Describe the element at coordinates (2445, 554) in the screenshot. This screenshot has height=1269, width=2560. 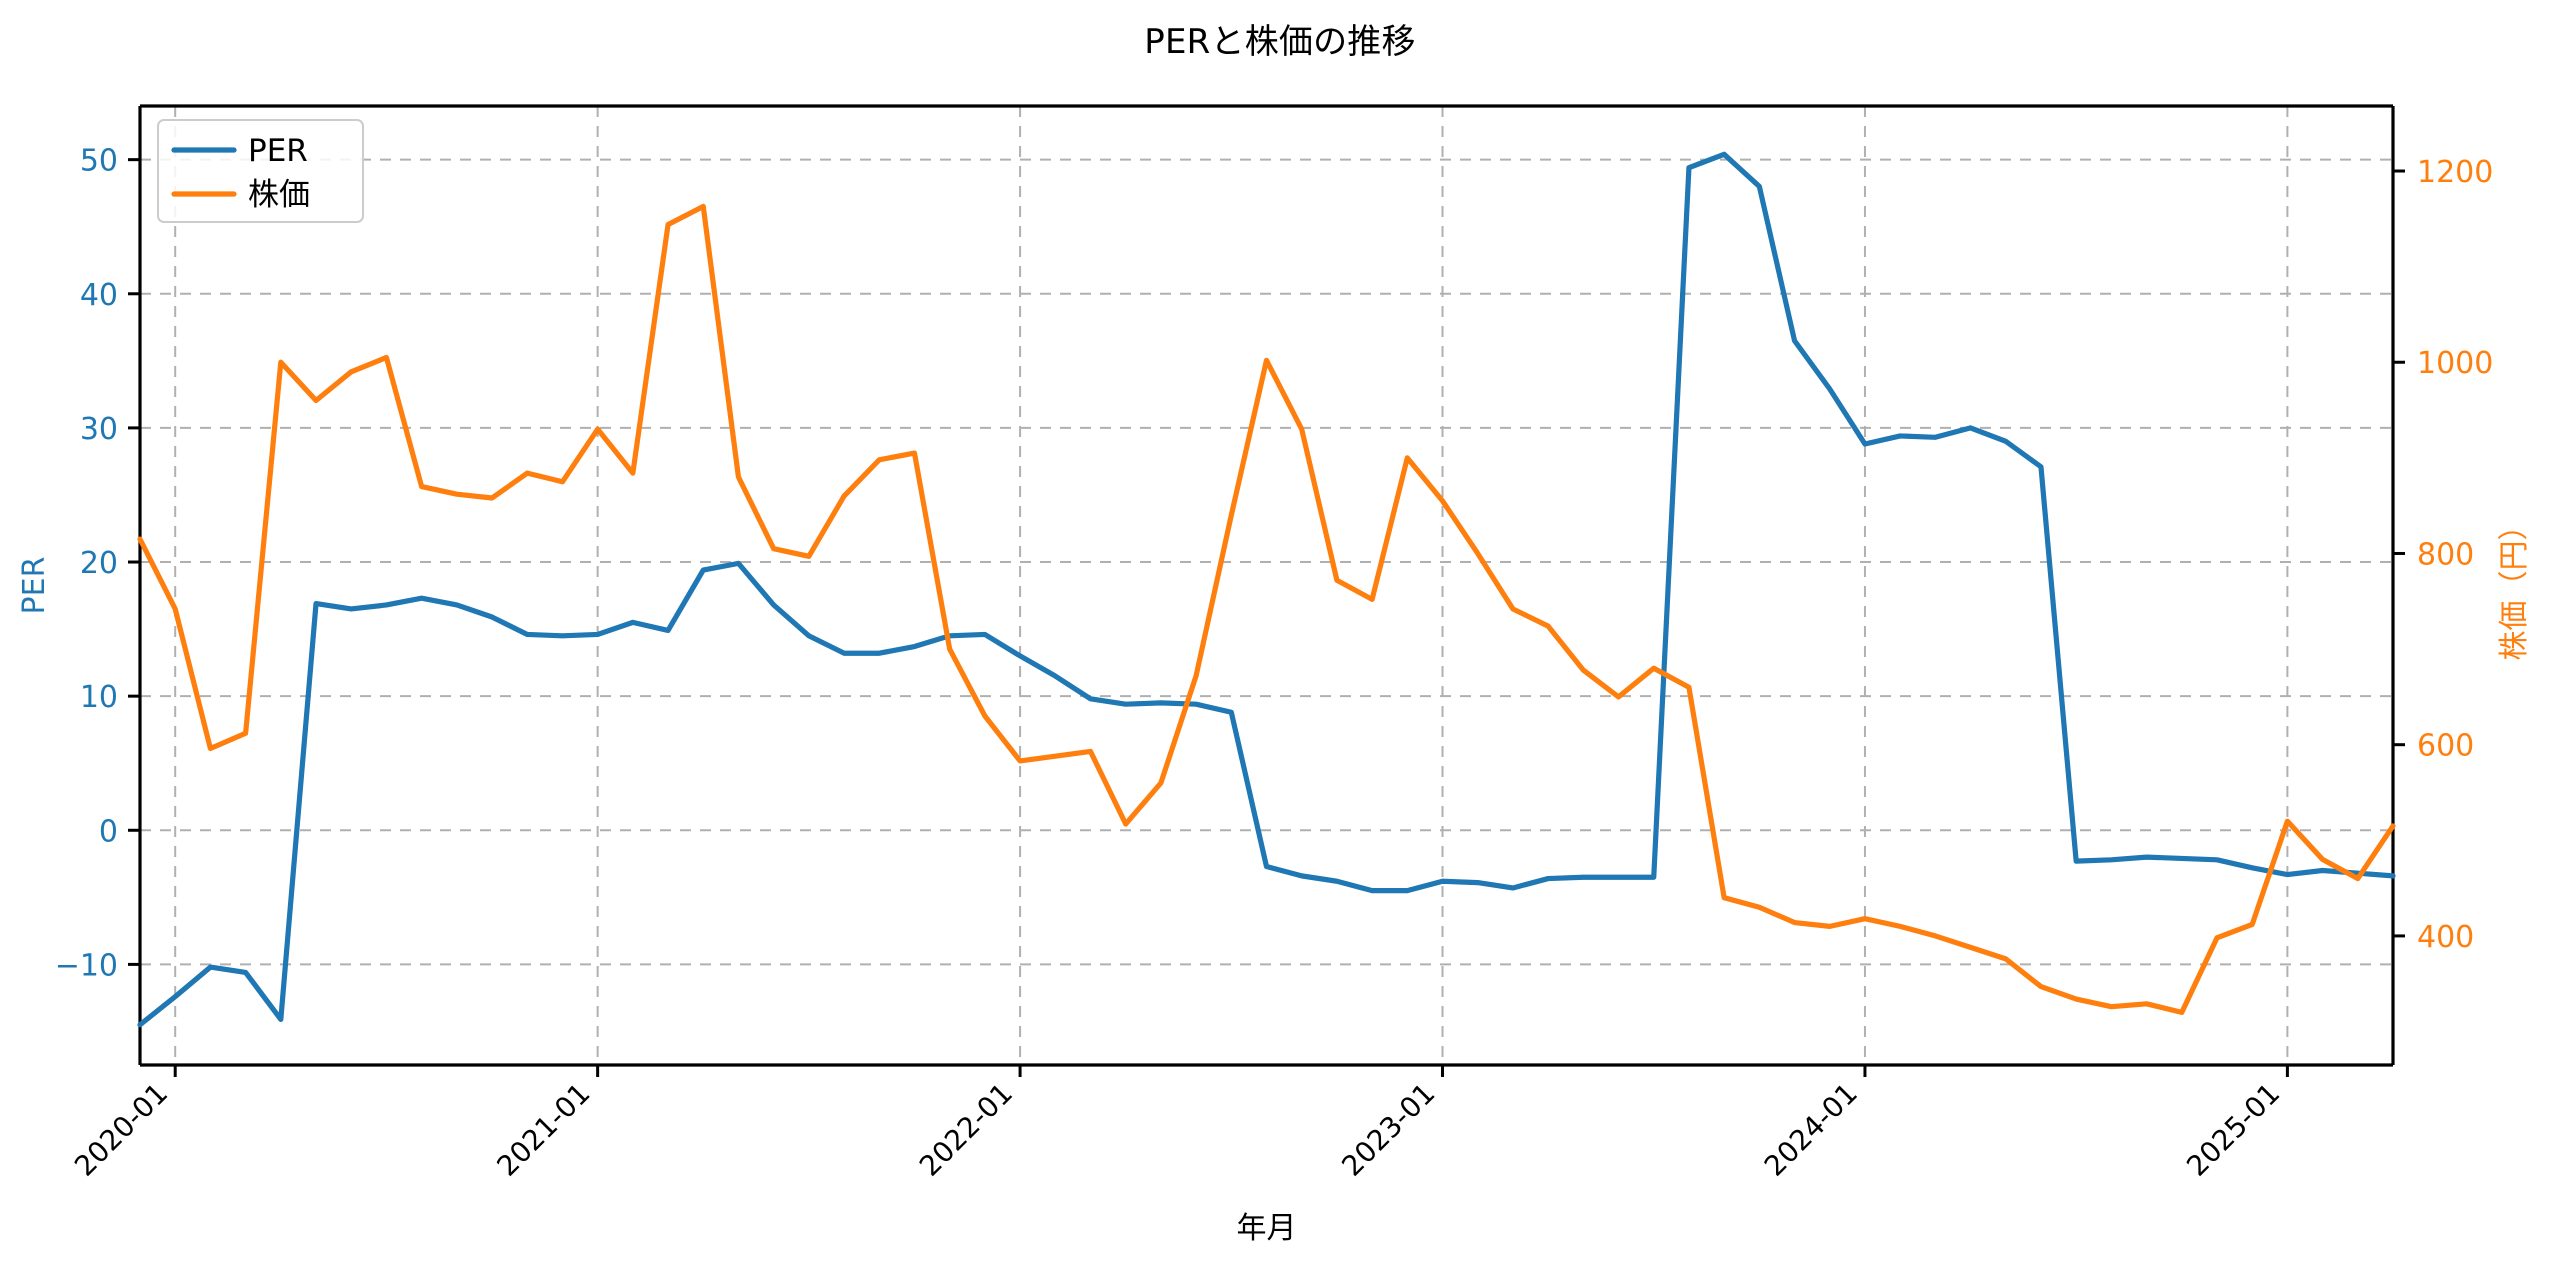
I see `y2-axis-tick-label: 800` at that location.